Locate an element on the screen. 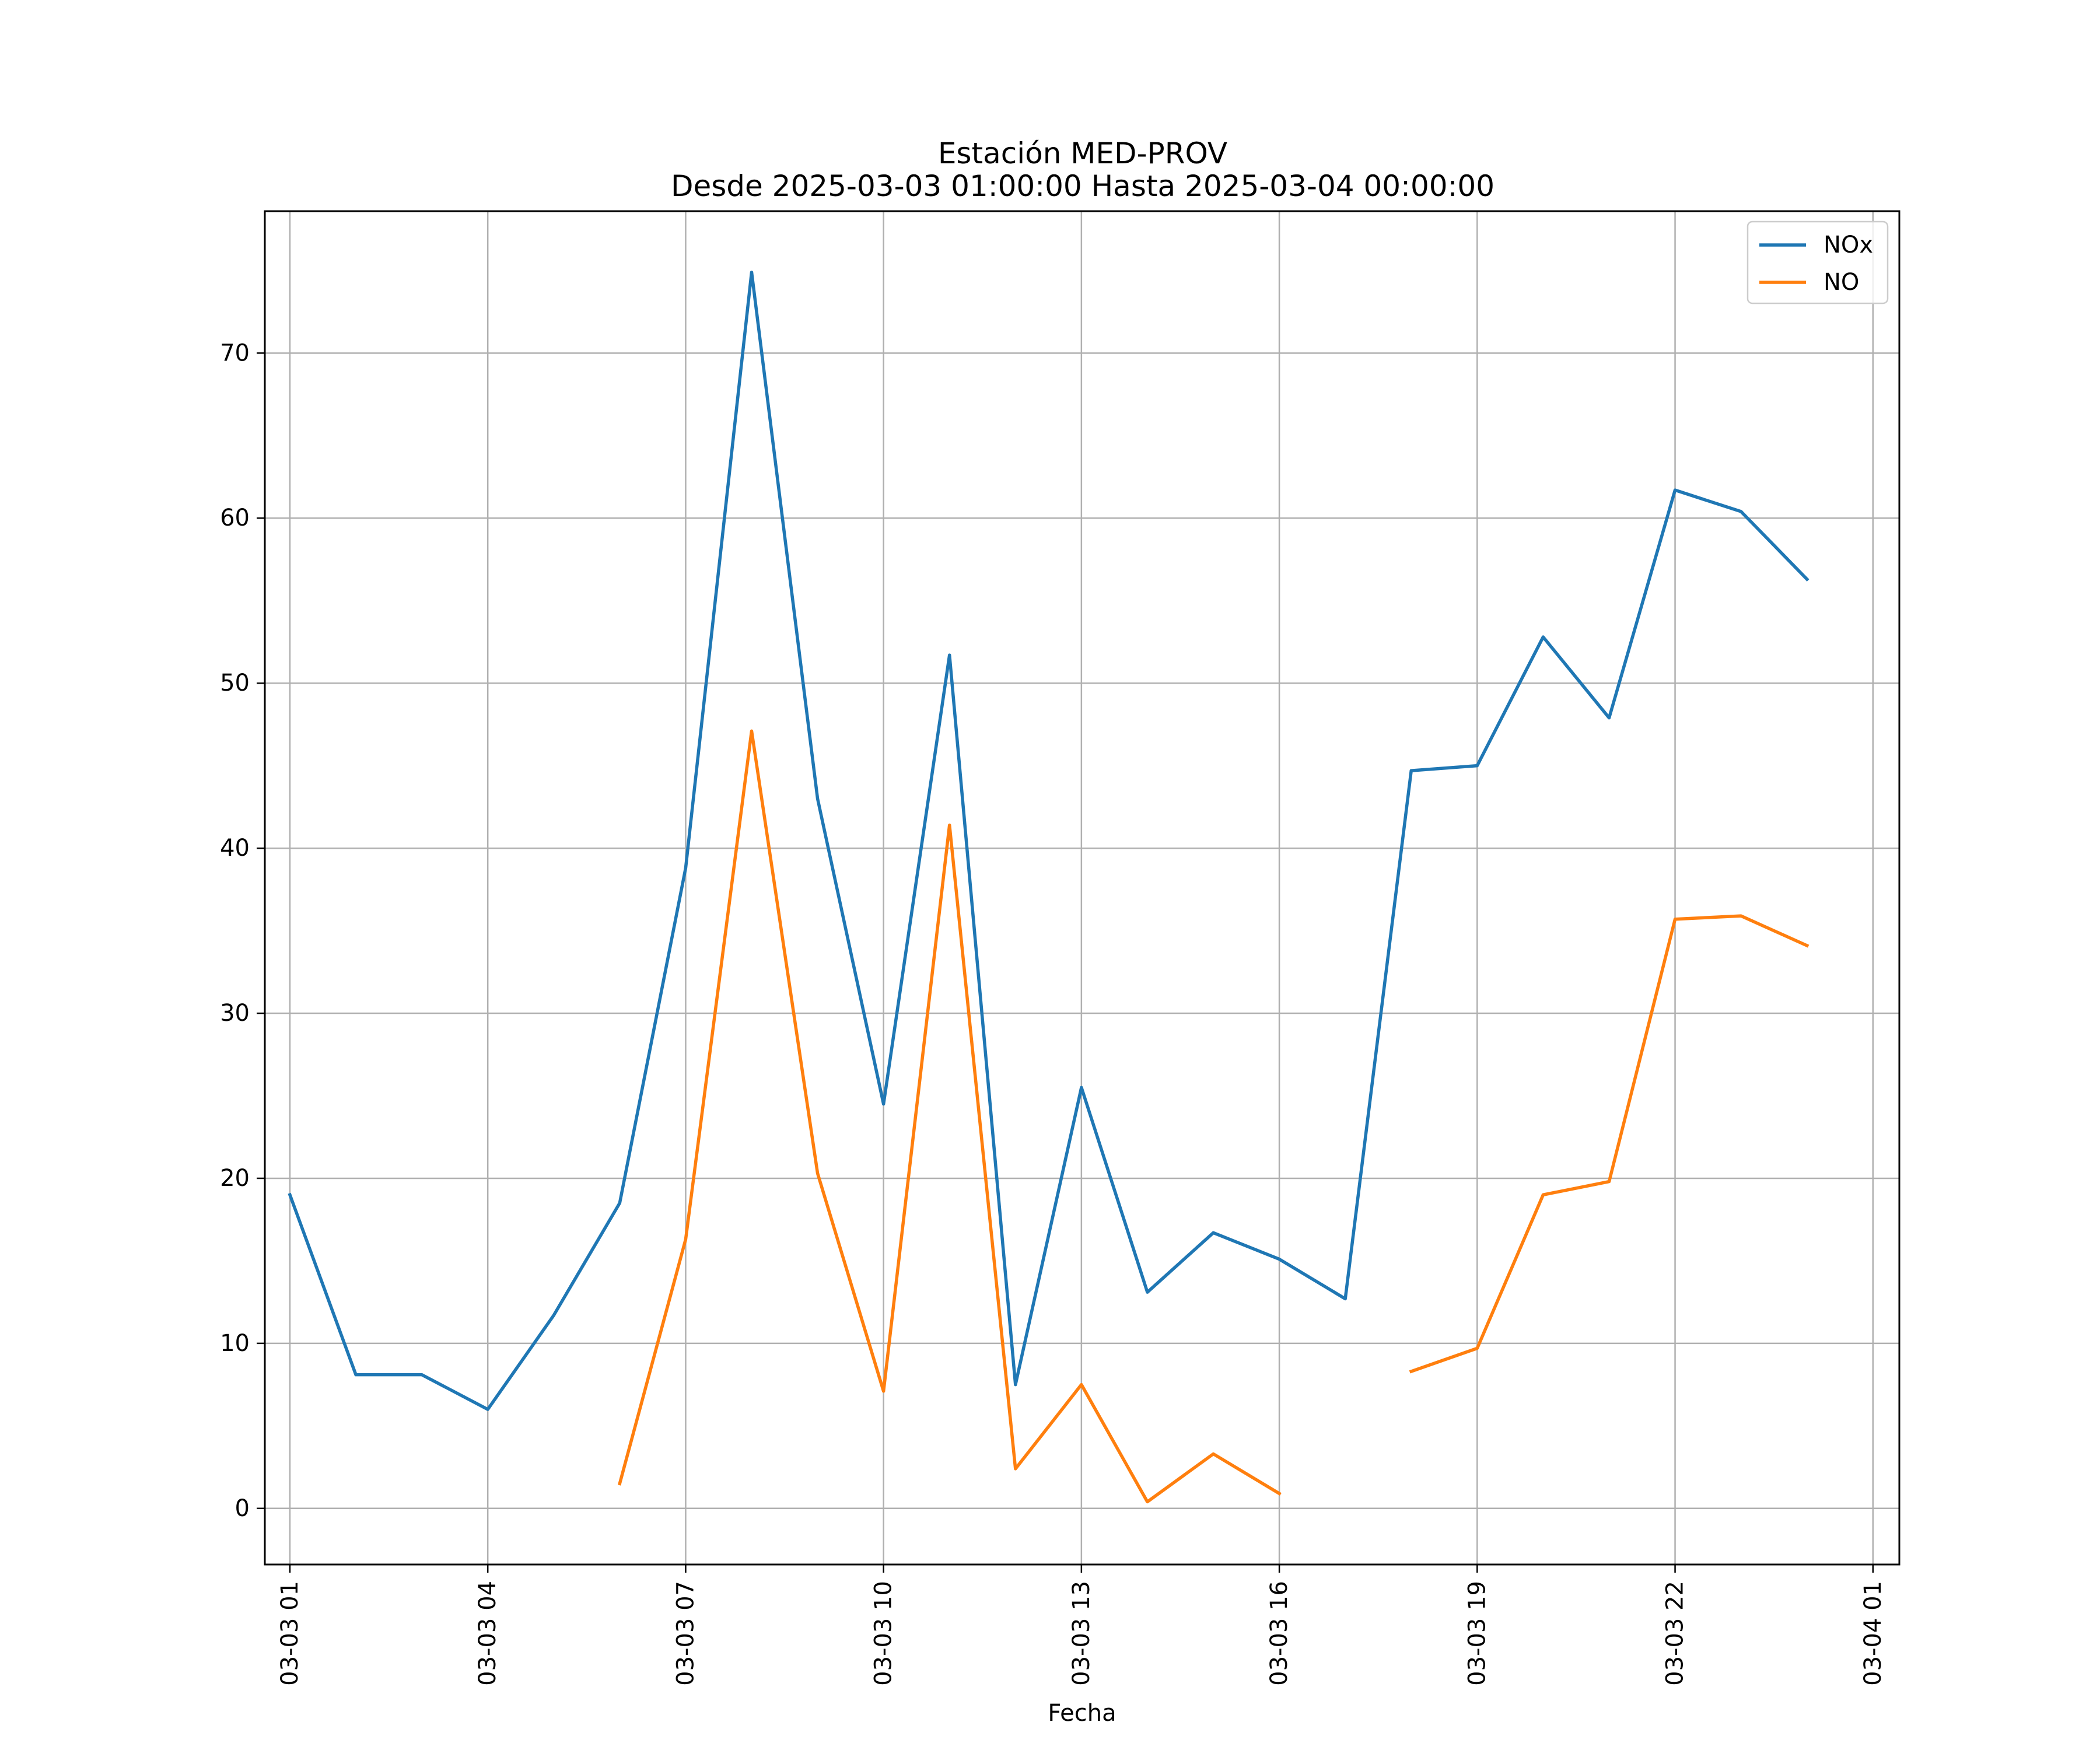  legend-label-nox: NOx is located at coordinates (1848, 245).